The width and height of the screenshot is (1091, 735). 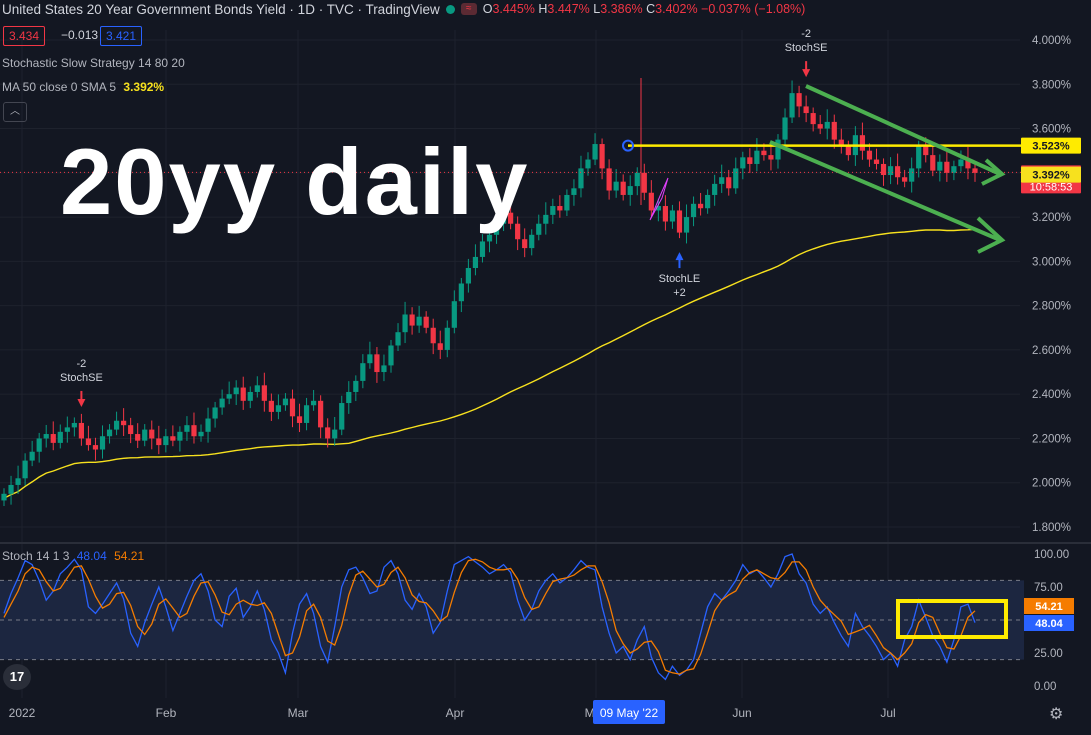 I want to click on price-axis-label-text: 3.392%, so click(x=1051, y=176).